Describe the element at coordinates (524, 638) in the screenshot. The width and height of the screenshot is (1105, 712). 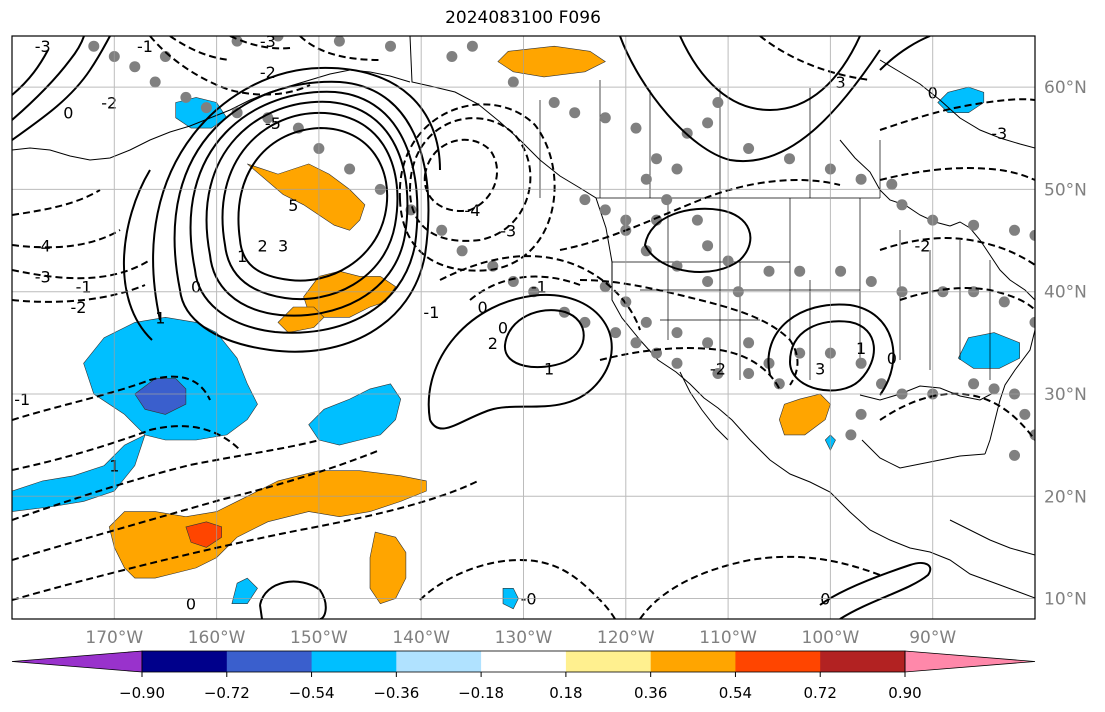
I see `longitude-tick-label: 130°W` at that location.